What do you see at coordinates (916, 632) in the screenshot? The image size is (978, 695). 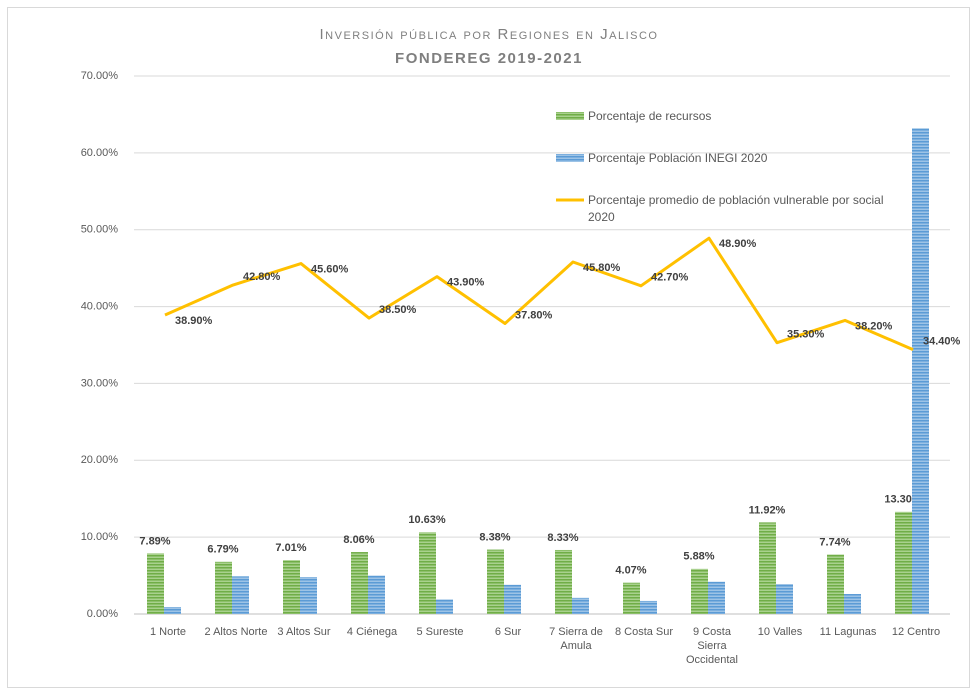 I see `x-tick-label: 12 Centro` at bounding box center [916, 632].